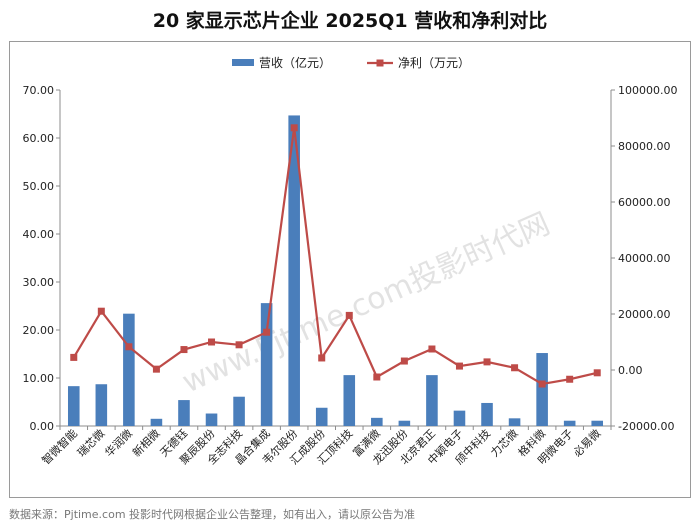 The width and height of the screenshot is (700, 529). What do you see at coordinates (434, 63) in the screenshot?
I see `legend-label-profit: 净利（万元）` at bounding box center [434, 63].